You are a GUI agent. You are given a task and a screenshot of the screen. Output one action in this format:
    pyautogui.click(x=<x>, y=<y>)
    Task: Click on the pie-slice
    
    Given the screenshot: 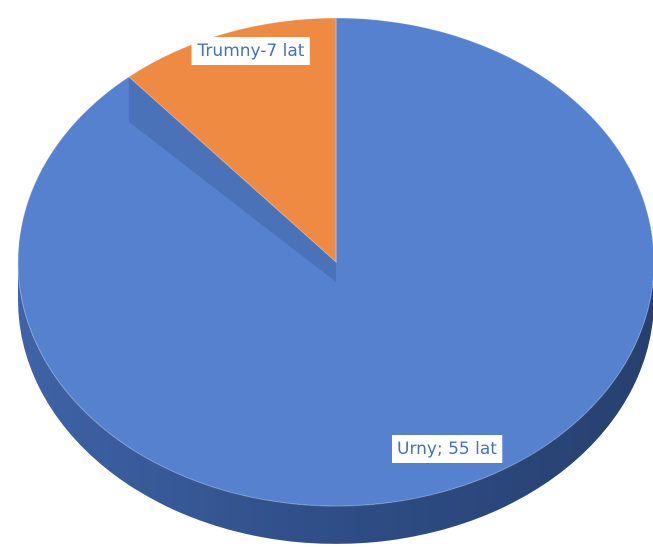 What is the action you would take?
    pyautogui.click(x=232, y=140)
    